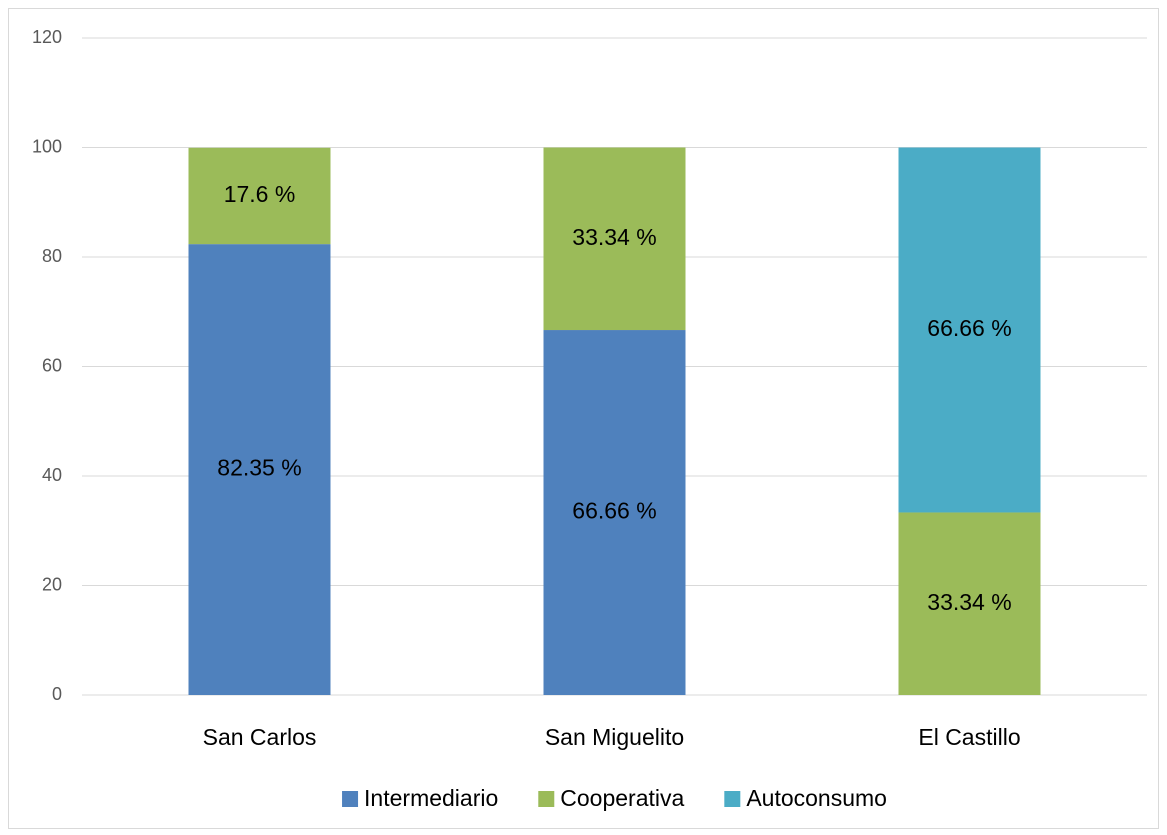  I want to click on data-label: 17.6 %, so click(260, 194).